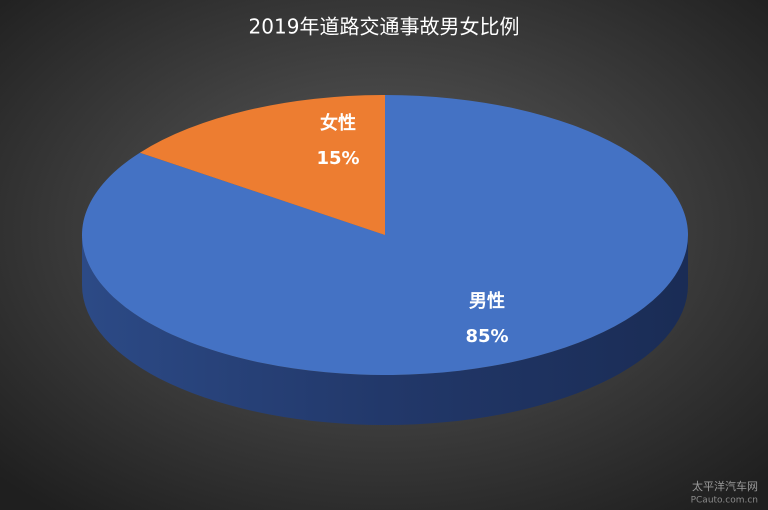  What do you see at coordinates (487, 301) in the screenshot?
I see `slice-label: 男性` at bounding box center [487, 301].